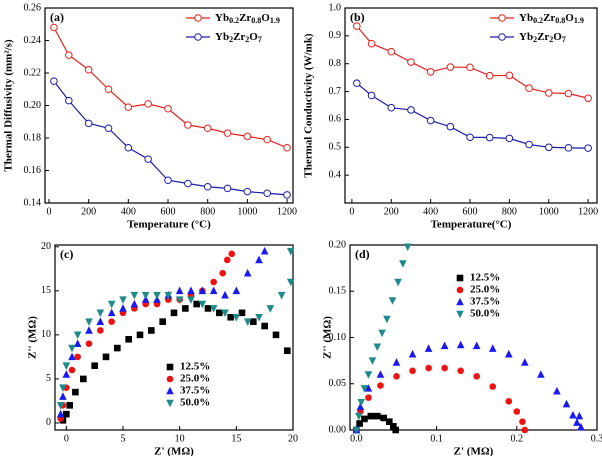 The width and height of the screenshot is (602, 456). I want to click on x-tick-label: 200, so click(88, 211).